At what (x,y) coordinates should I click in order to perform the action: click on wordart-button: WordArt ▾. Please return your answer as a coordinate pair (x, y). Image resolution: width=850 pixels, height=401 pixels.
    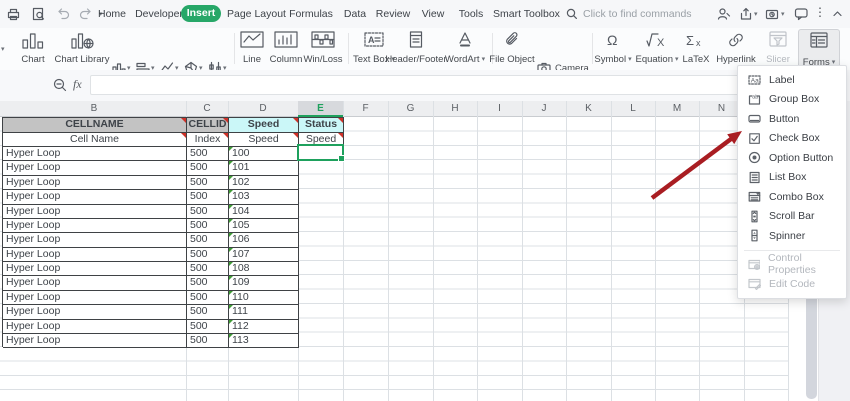
    Looking at the image, I should click on (465, 48).